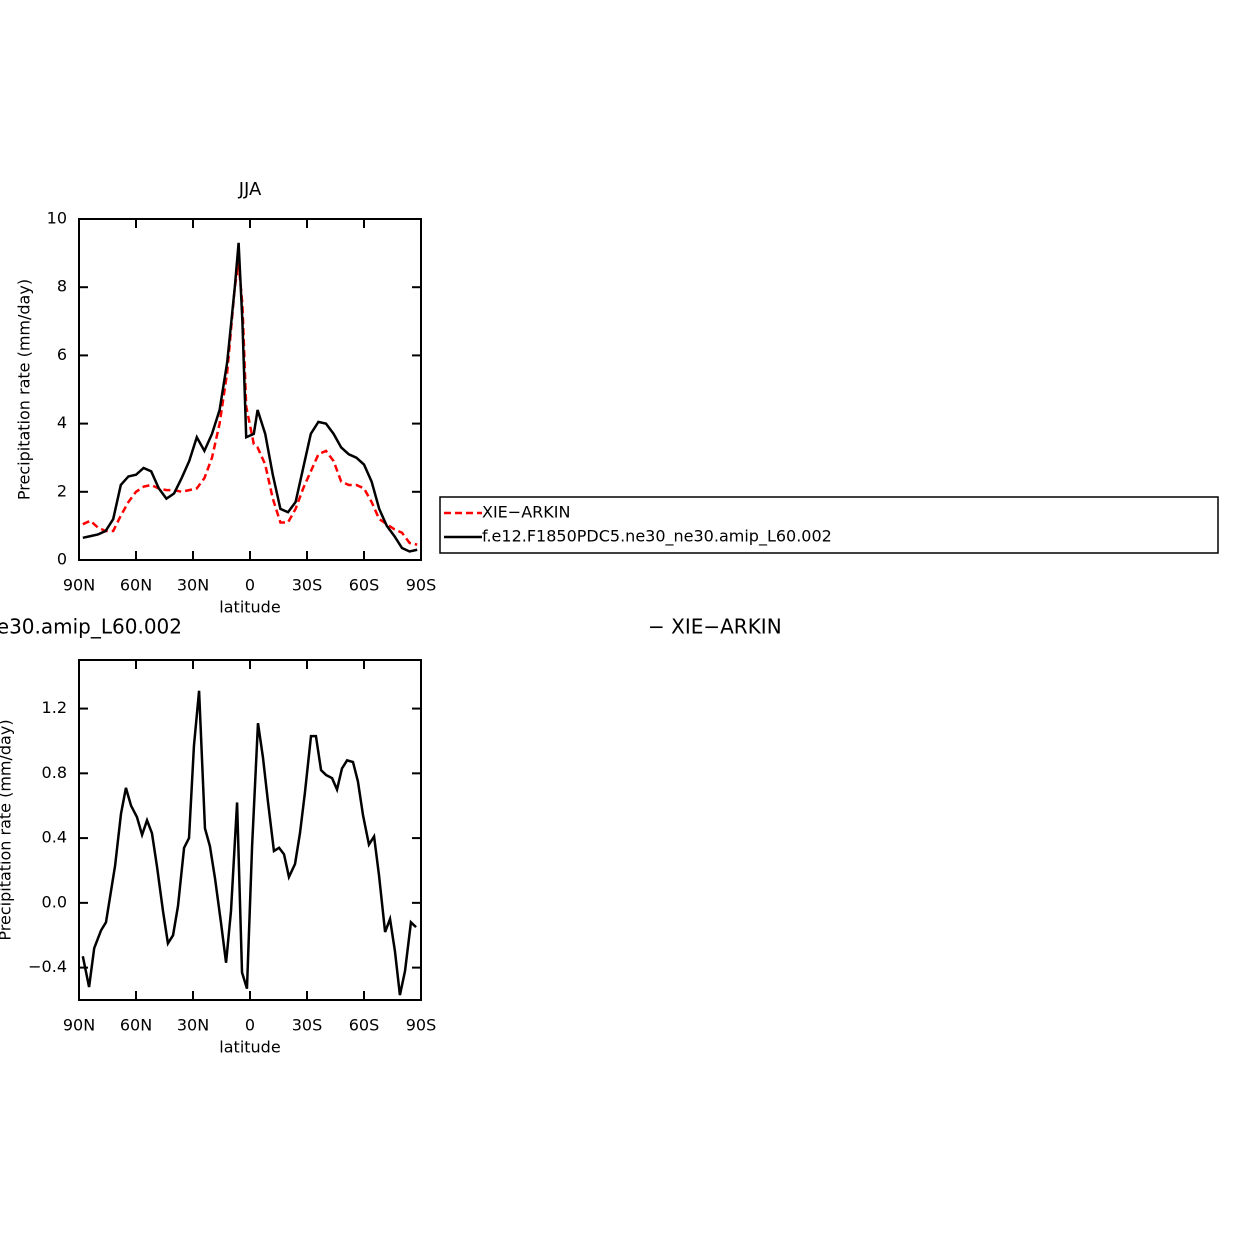  Describe the element at coordinates (47, 966) in the screenshot. I see `y-tick-label: −0.4` at that location.